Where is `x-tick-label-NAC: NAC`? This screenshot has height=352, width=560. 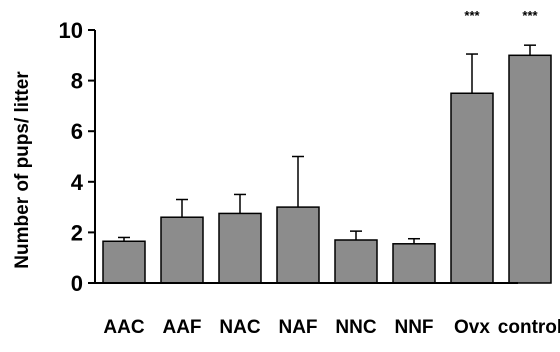
x-tick-label-NAC: NAC is located at coordinates (239, 327).